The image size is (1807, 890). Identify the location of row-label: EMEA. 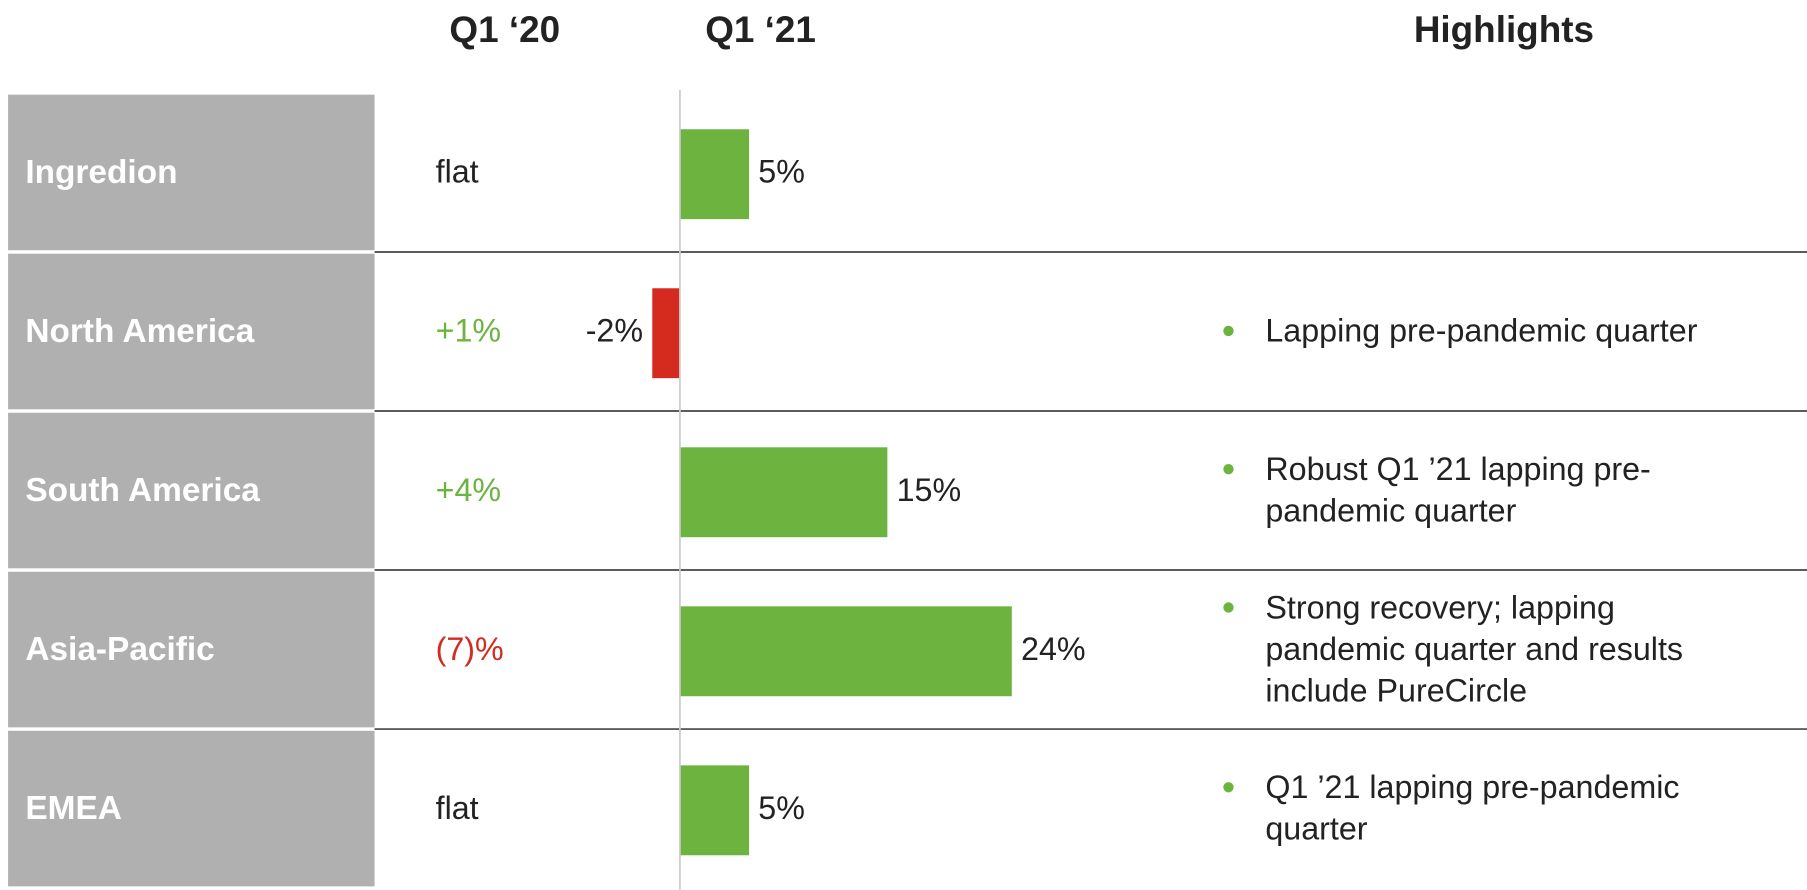
(73, 808).